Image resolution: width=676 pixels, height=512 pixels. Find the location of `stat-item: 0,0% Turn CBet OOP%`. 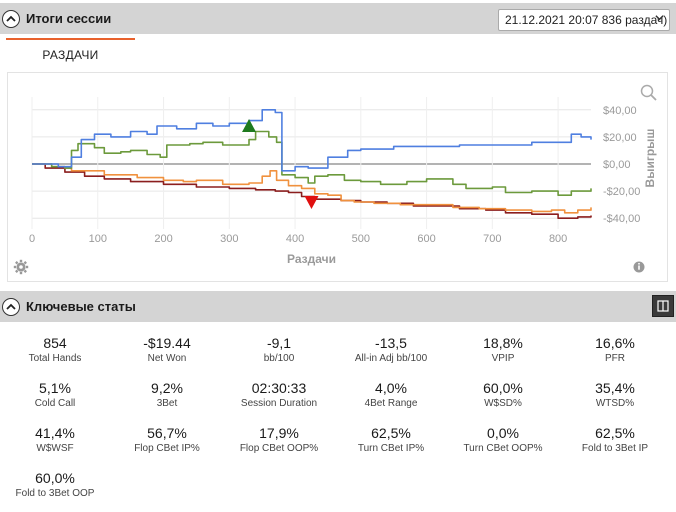

stat-item: 0,0% Turn CBet OOP% is located at coordinates (503, 439).